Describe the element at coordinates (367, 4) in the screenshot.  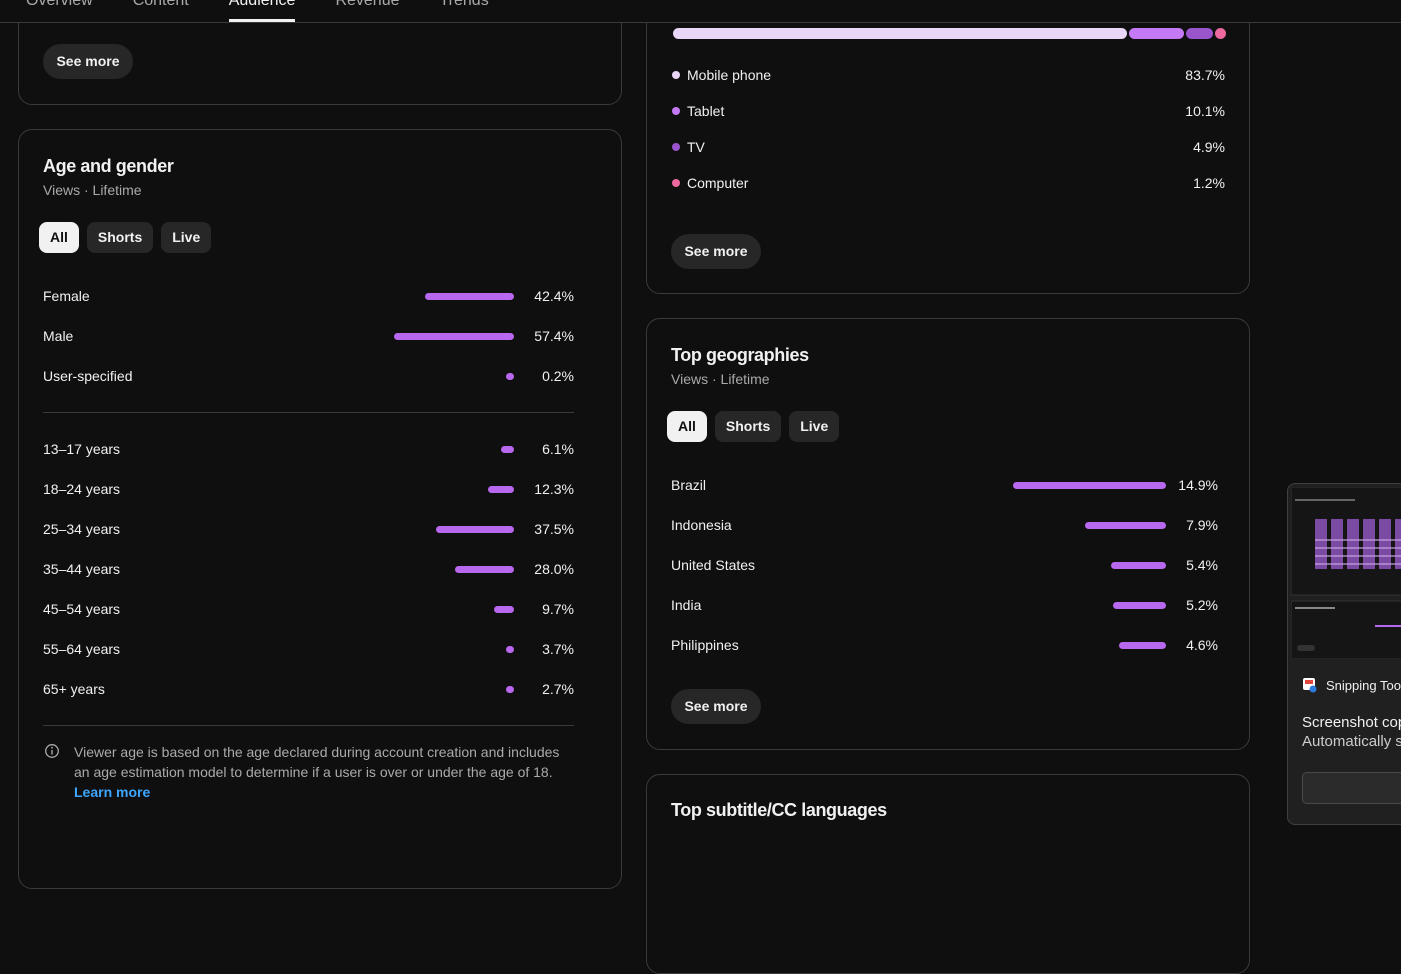
I see `nav-tab: Revenue` at that location.